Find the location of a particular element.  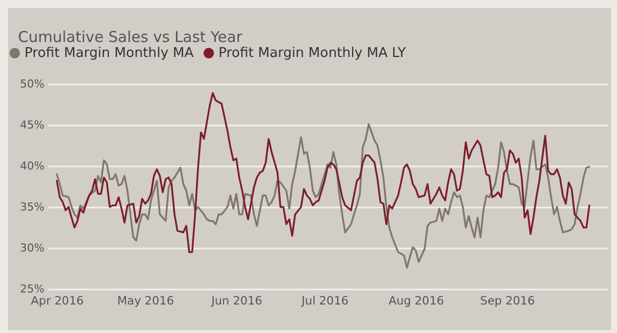

chart-title: Cumulative Sales vs Last Year is located at coordinates (130, 37).